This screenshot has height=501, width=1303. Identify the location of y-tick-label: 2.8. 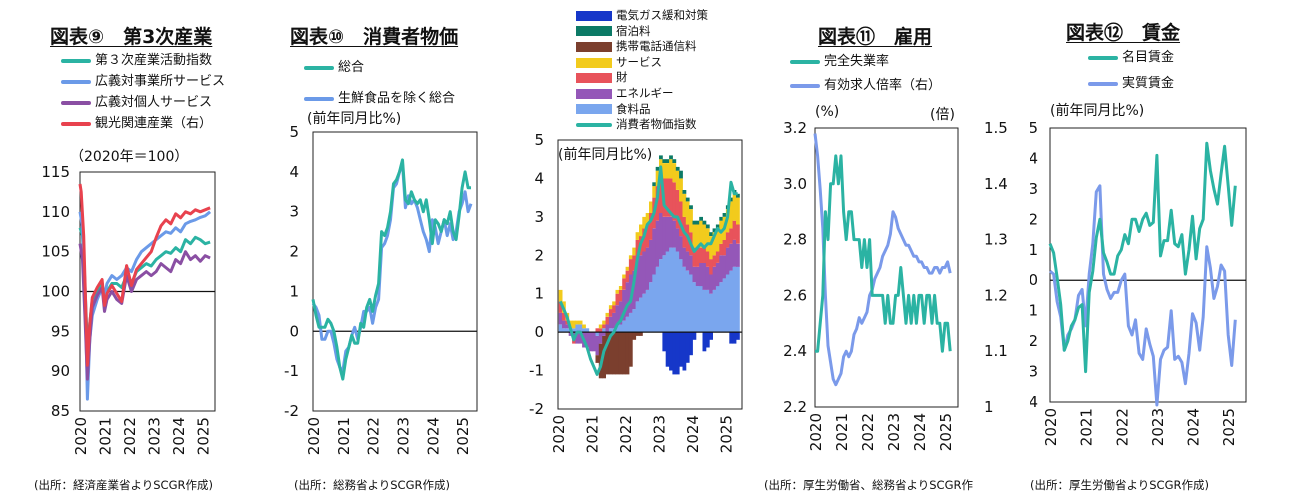
(795, 240).